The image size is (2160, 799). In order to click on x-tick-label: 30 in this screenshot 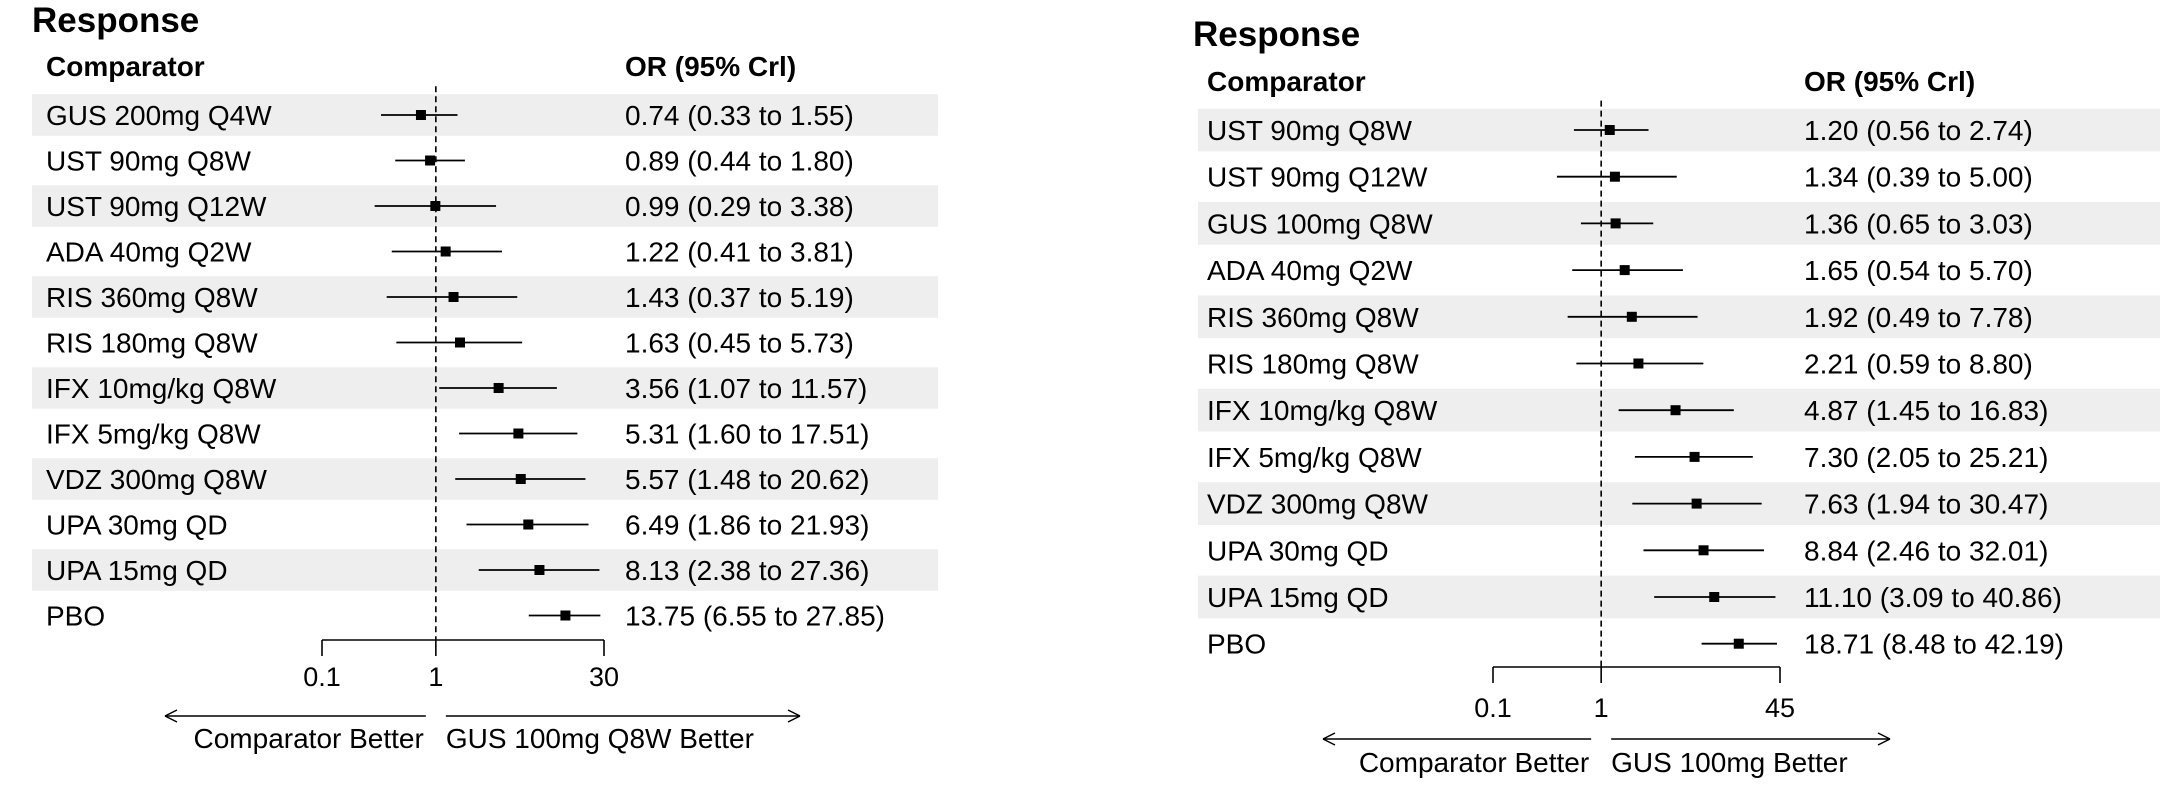, I will do `click(604, 677)`.